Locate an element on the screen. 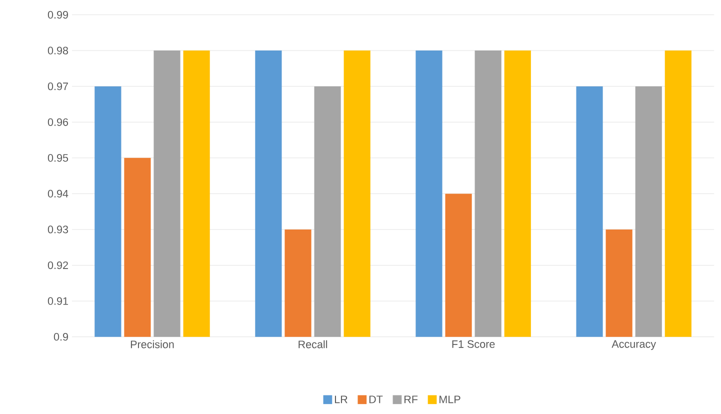 This screenshot has width=721, height=414. x-tick-label: Accuracy is located at coordinates (634, 345).